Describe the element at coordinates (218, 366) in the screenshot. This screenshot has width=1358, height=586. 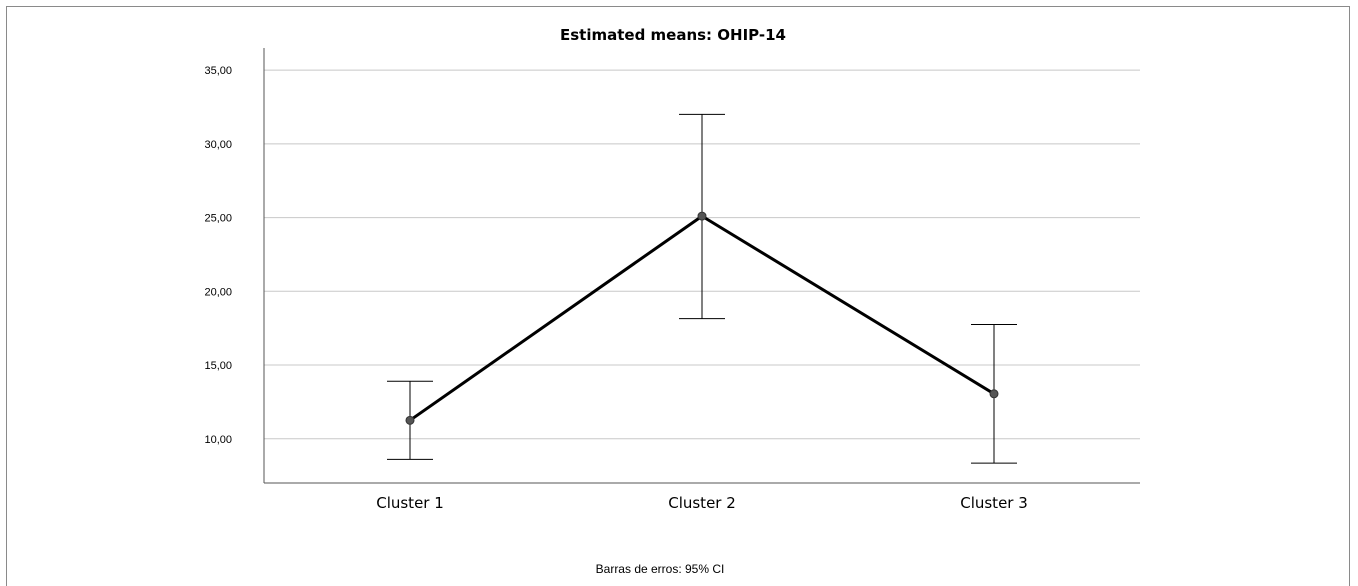
I see `y-tick-label: 15,00` at that location.